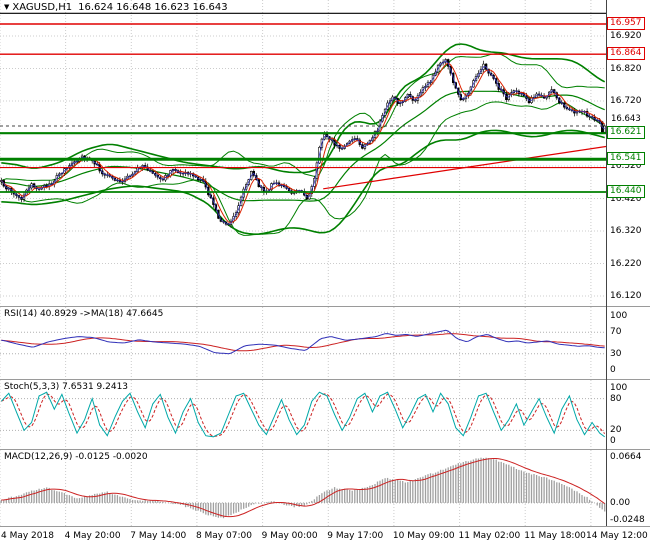 The width and height of the screenshot is (650, 550). Describe the element at coordinates (626, 68) in the screenshot. I see `price-axis-label: 16.820` at that location.